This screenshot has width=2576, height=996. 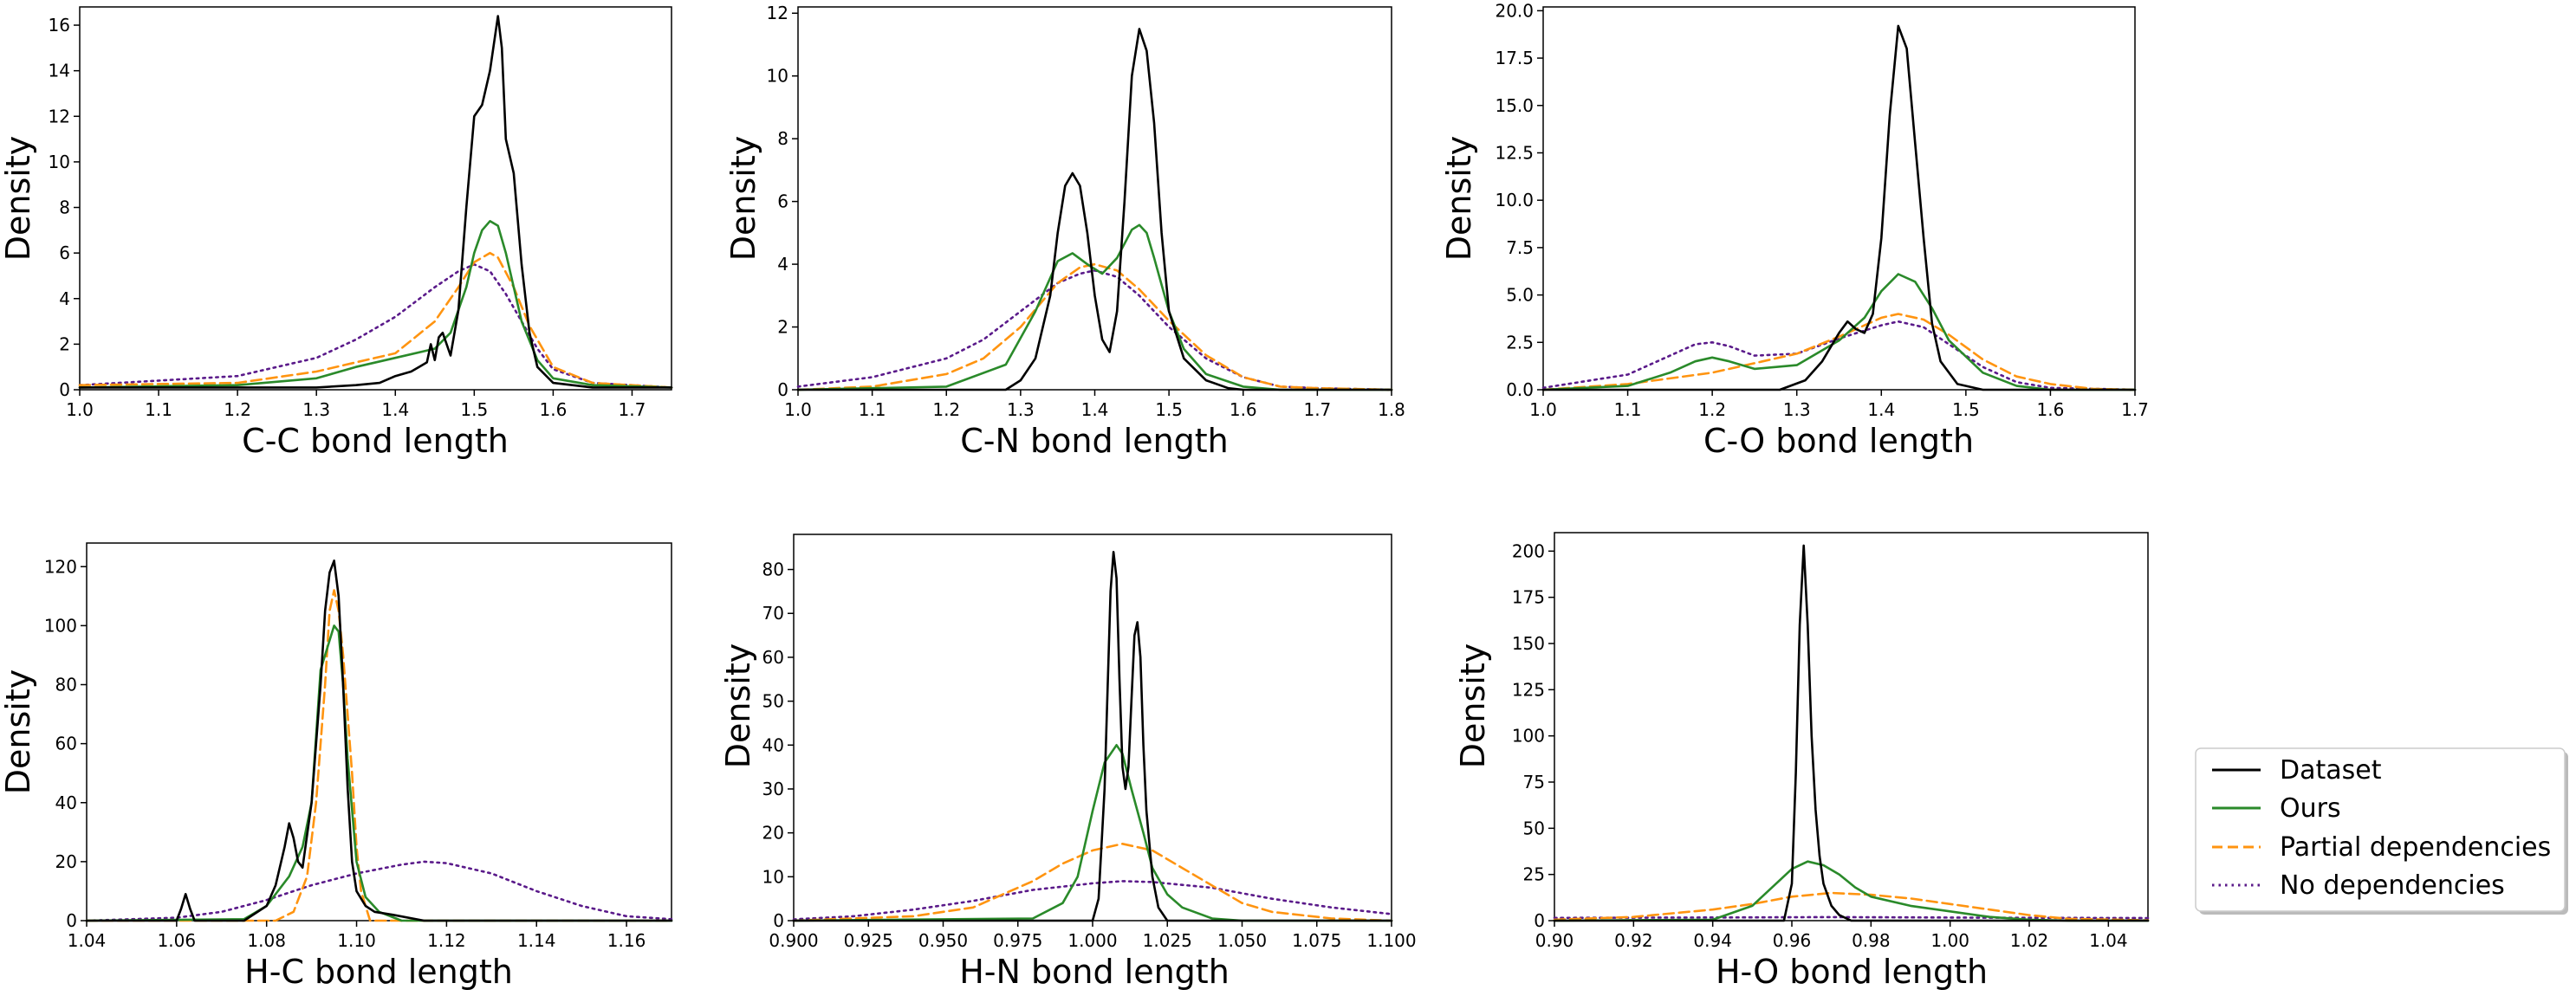 I want to click on y-ticks: 0 2 4 6 8 10 12, so click(x=783, y=201).